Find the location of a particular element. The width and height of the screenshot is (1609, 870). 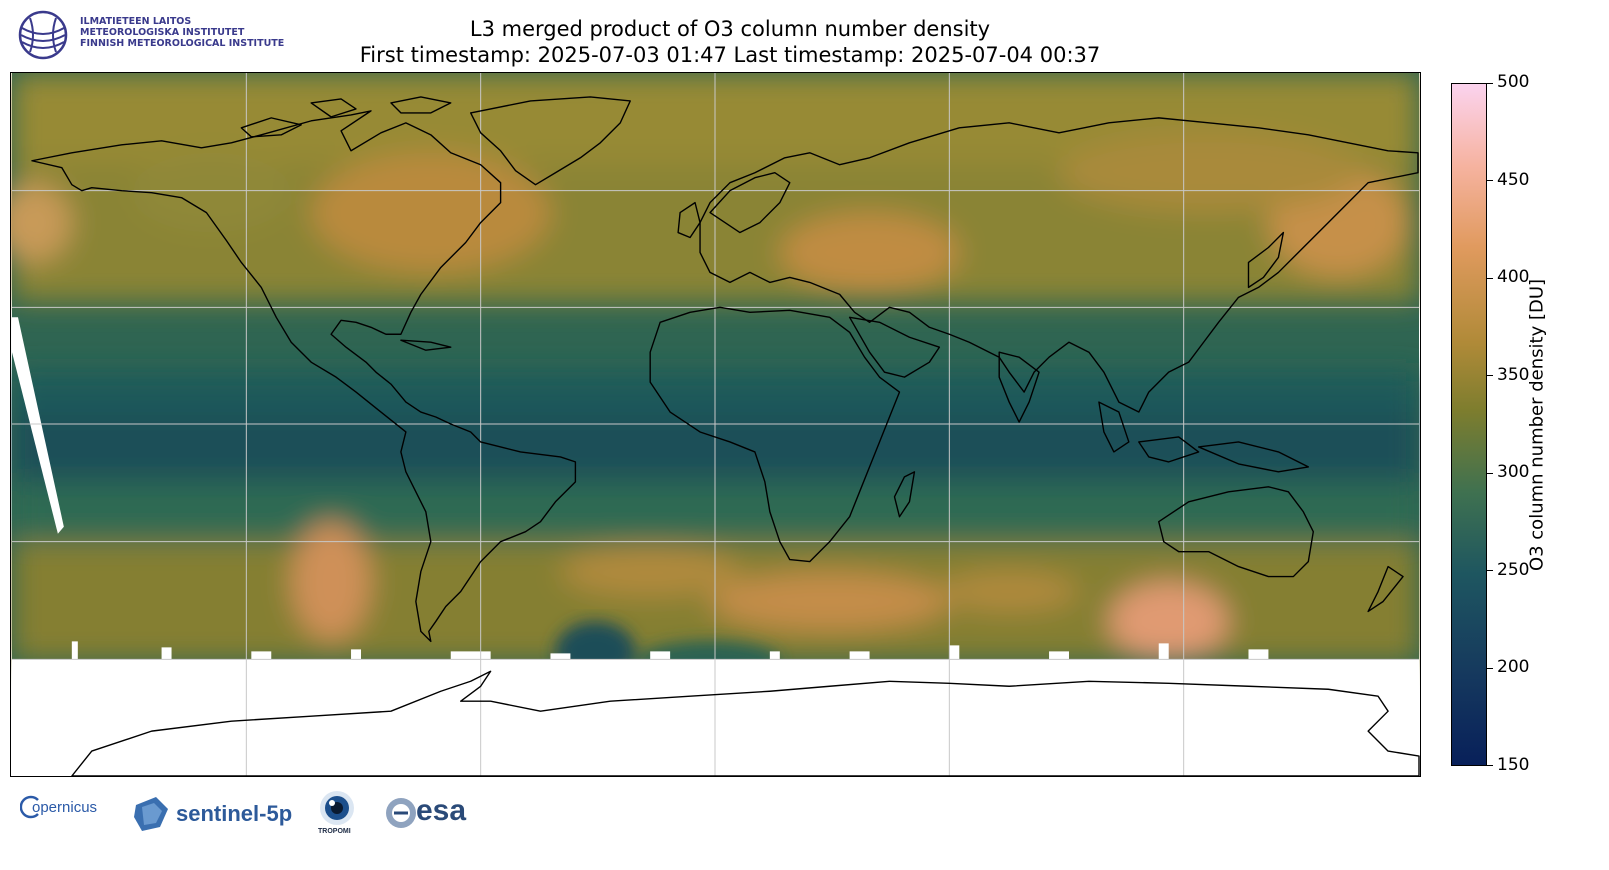

tropomi-label: TROPOMI is located at coordinates (334, 831).